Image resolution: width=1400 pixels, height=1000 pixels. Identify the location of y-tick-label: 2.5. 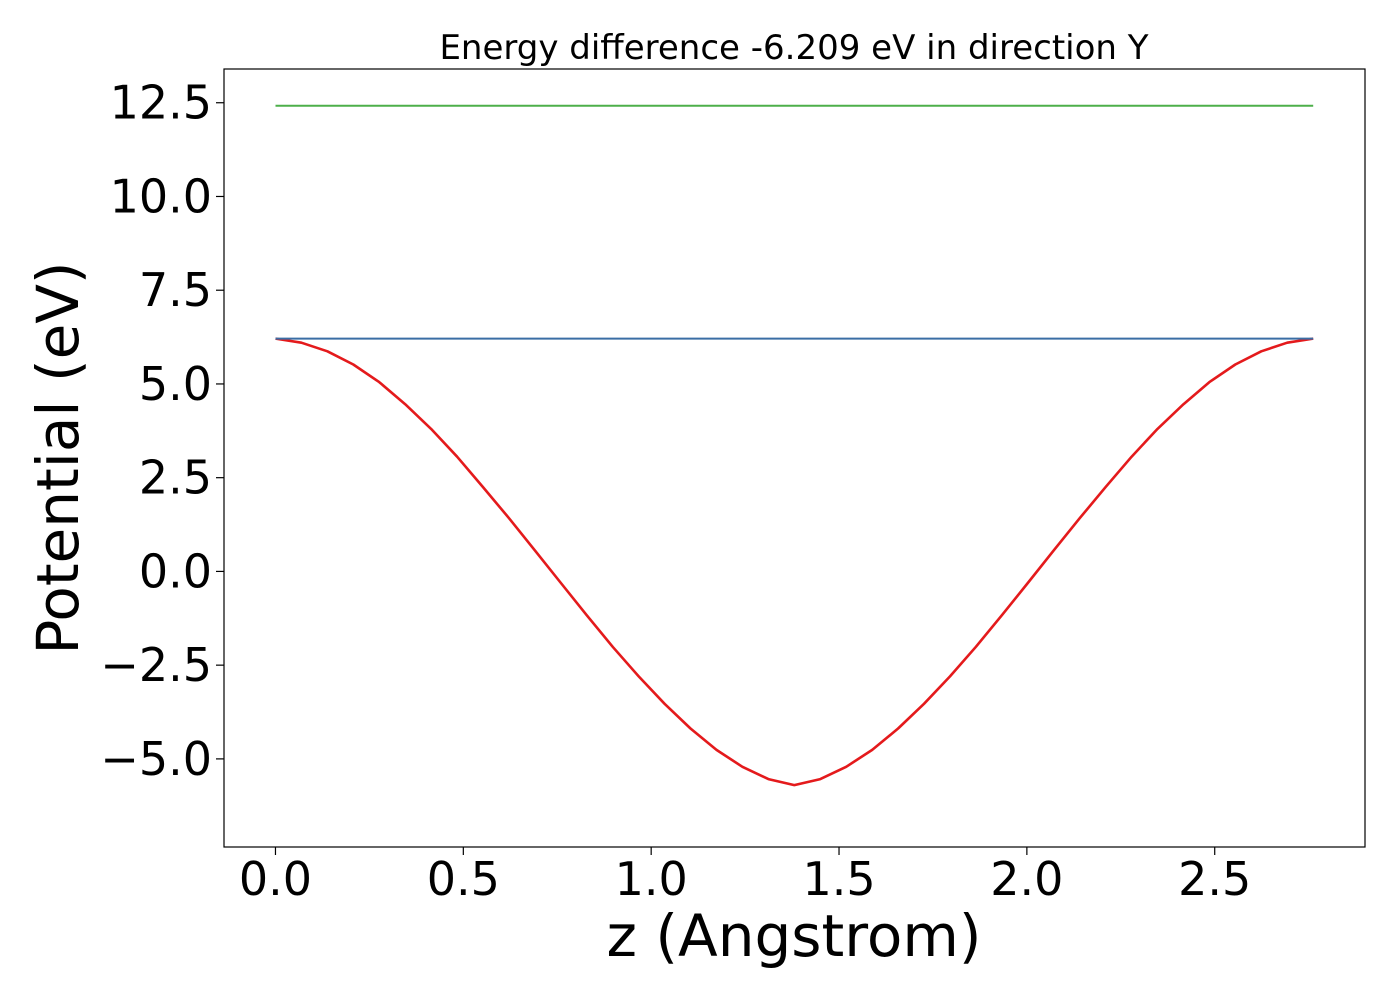
(175, 478).